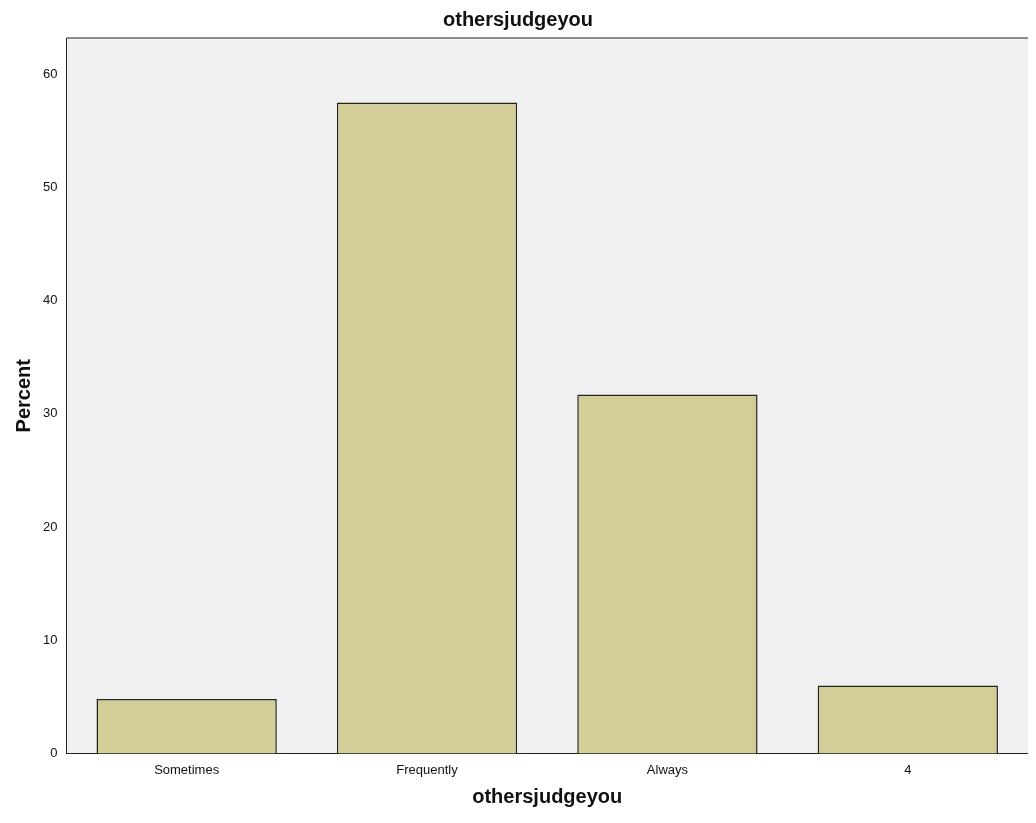 The height and width of the screenshot is (823, 1036). What do you see at coordinates (22, 395) in the screenshot?
I see `y-axis-title: Percent` at bounding box center [22, 395].